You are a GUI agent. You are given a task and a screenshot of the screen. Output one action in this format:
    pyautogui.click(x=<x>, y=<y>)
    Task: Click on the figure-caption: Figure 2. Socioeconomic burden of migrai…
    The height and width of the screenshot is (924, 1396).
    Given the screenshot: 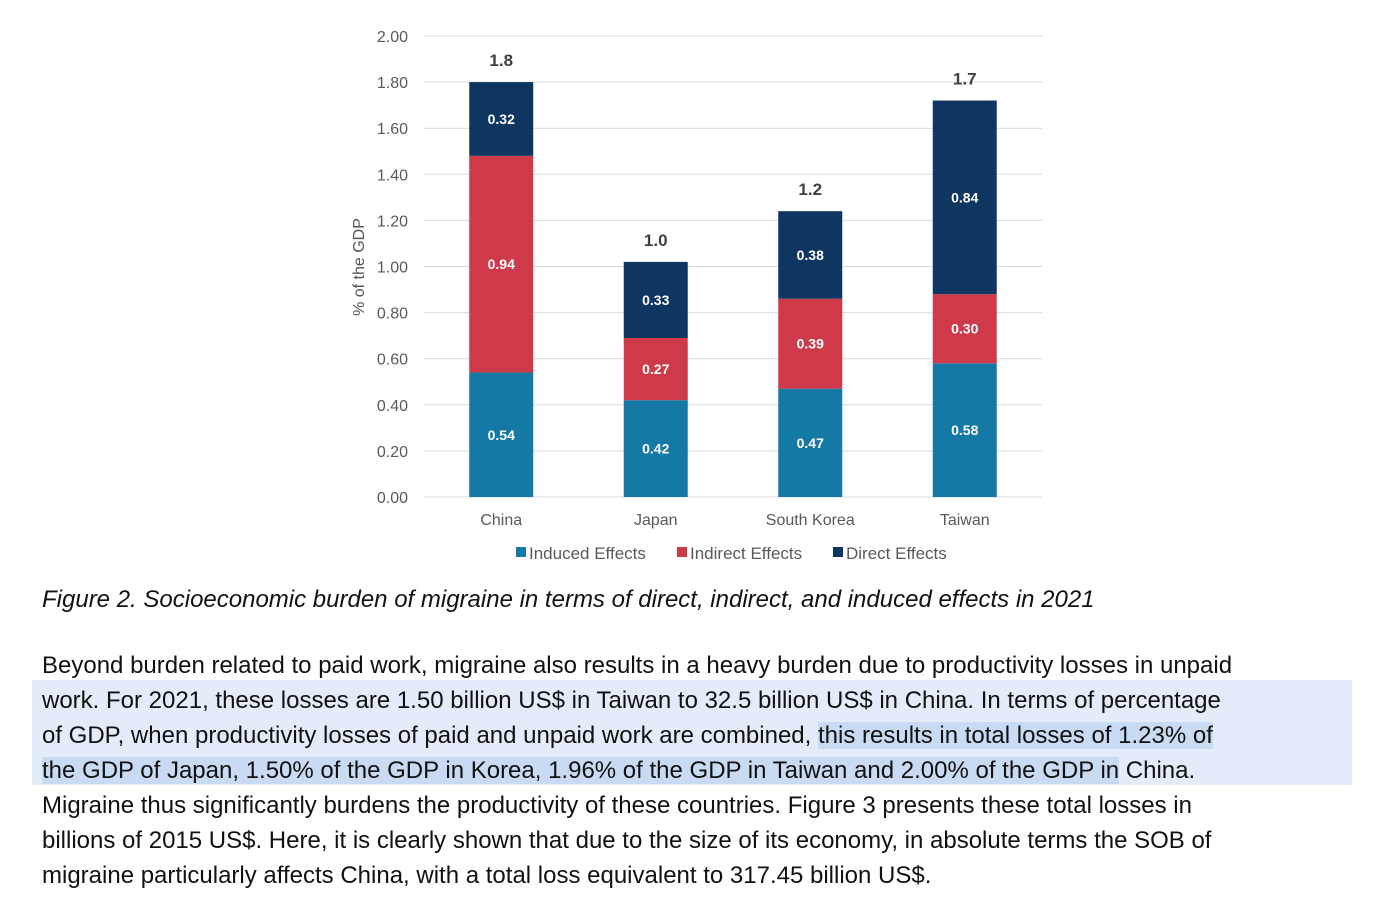 What is the action you would take?
    pyautogui.click(x=568, y=599)
    